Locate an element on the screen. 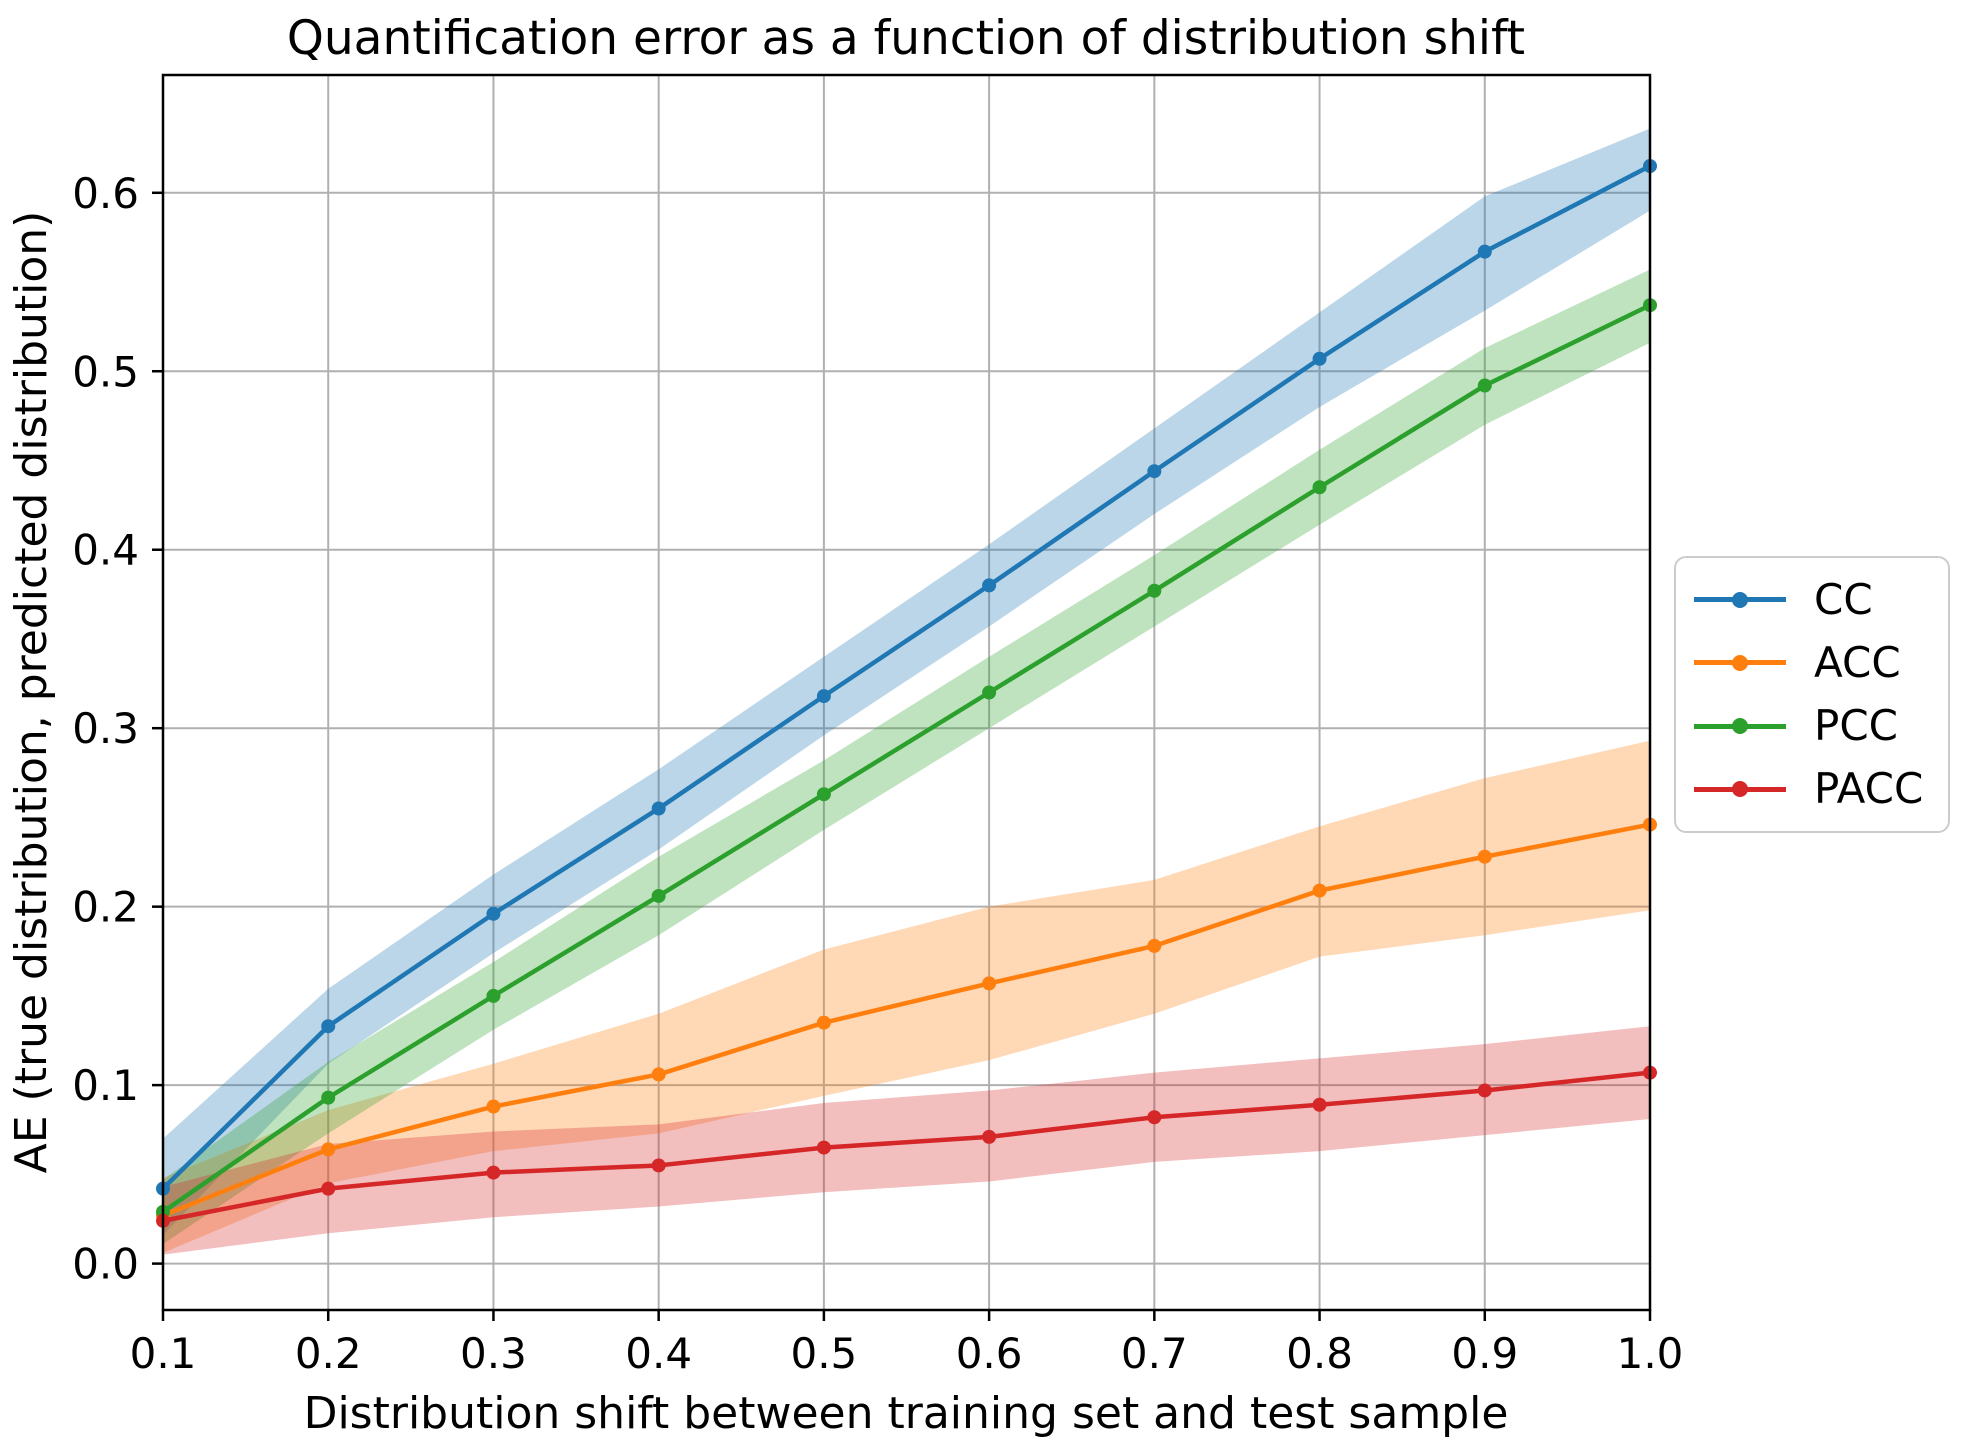 Image resolution: width=1969 pixels, height=1446 pixels. x-tick-label: 0.4 is located at coordinates (658, 1353).